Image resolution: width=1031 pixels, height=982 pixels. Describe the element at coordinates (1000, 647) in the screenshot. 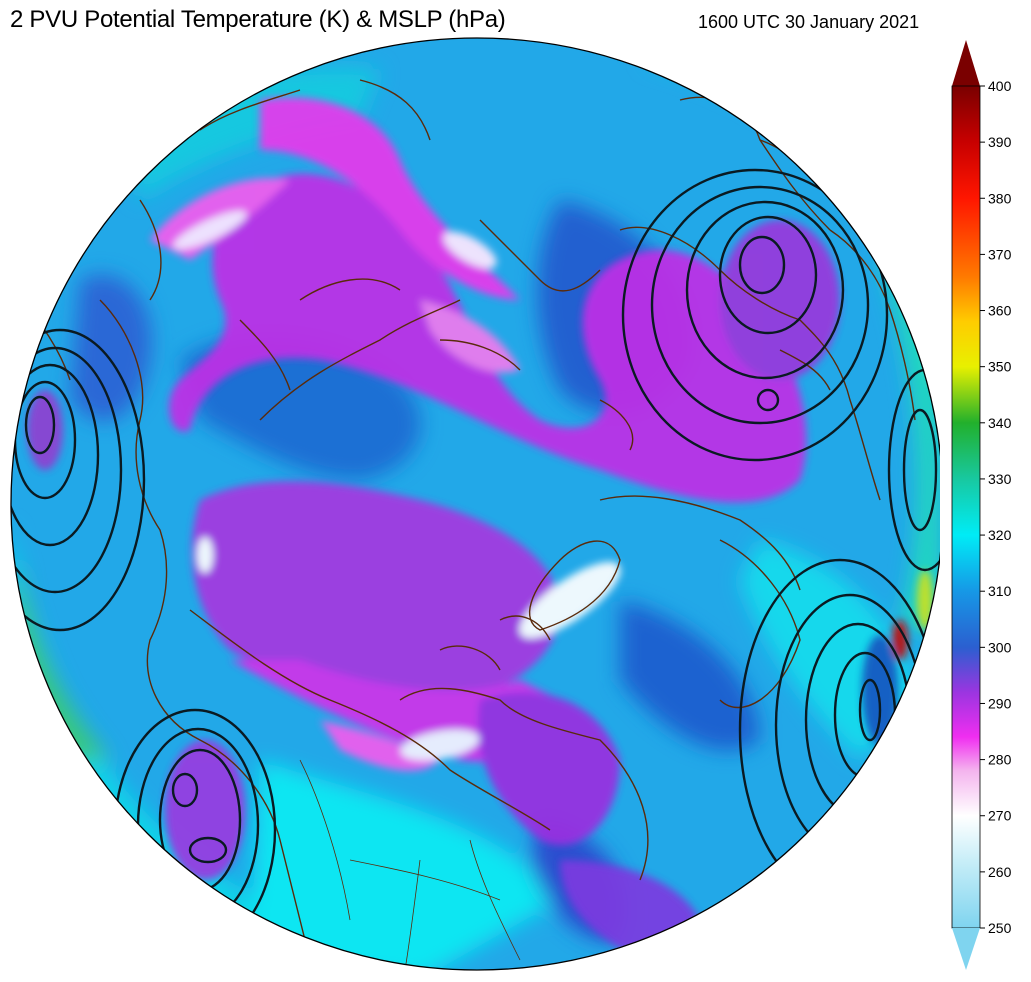

I see `colorbar-tick-label: 300` at that location.